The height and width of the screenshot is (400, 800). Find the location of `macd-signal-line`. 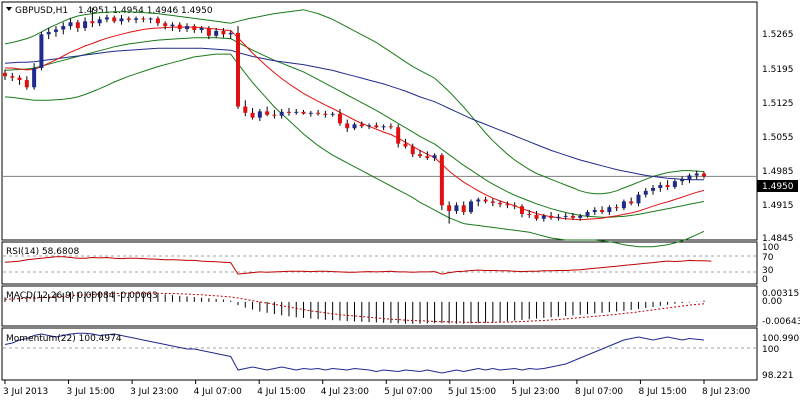

macd-signal-line is located at coordinates (354, 307).